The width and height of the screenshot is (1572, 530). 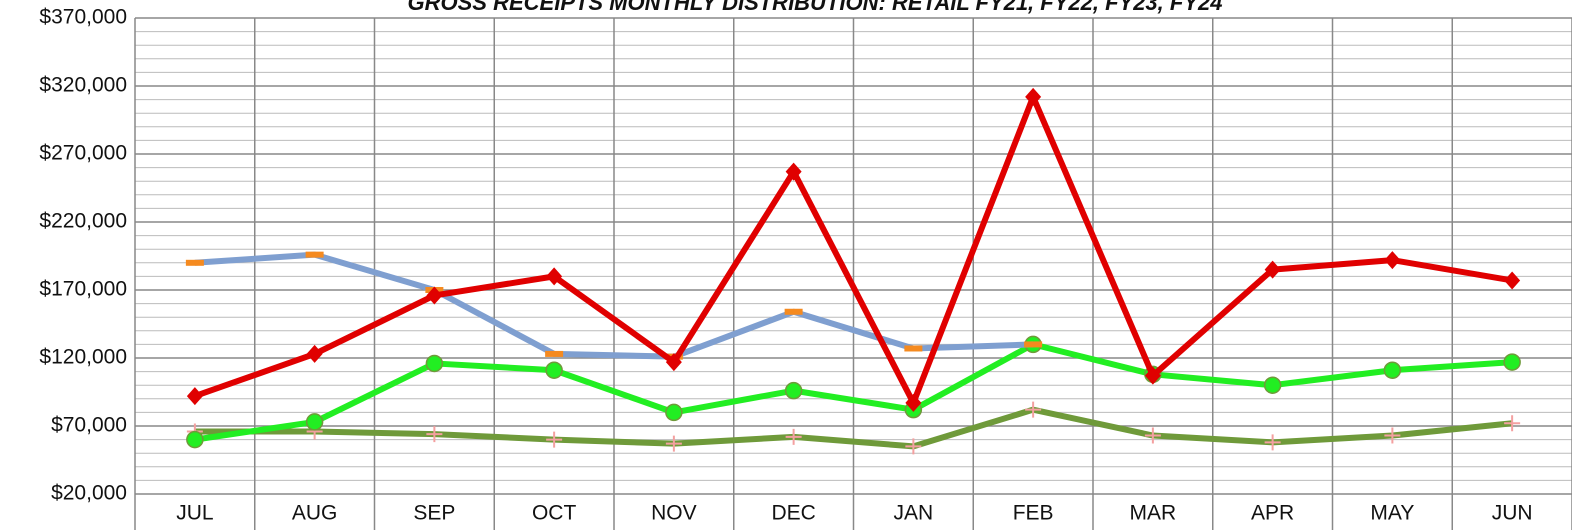 What do you see at coordinates (83, 221) in the screenshot?
I see `y-tick-label: $220,000` at bounding box center [83, 221].